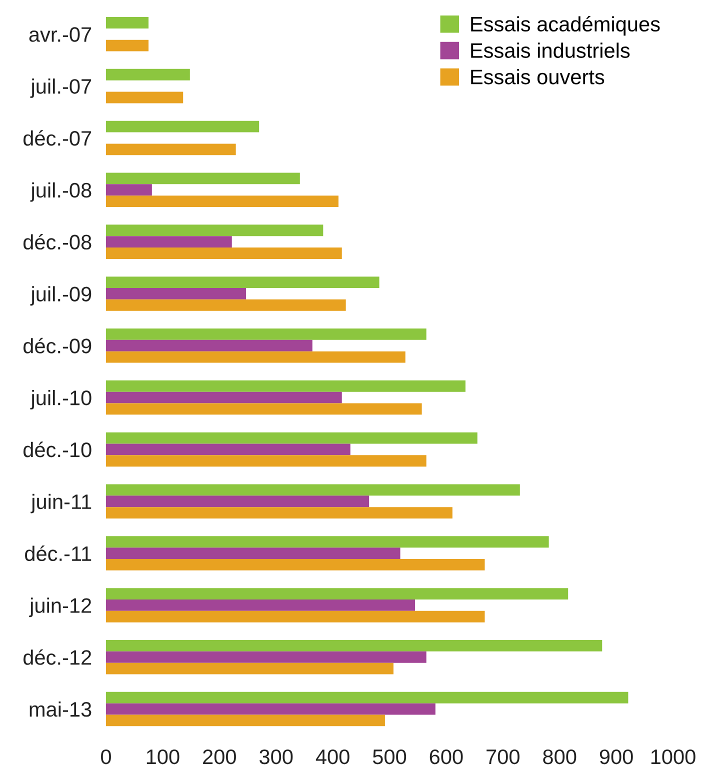 The height and width of the screenshot is (775, 711). Describe the element at coordinates (61, 192) in the screenshot. I see `y-tick-label: juil.-08` at that location.